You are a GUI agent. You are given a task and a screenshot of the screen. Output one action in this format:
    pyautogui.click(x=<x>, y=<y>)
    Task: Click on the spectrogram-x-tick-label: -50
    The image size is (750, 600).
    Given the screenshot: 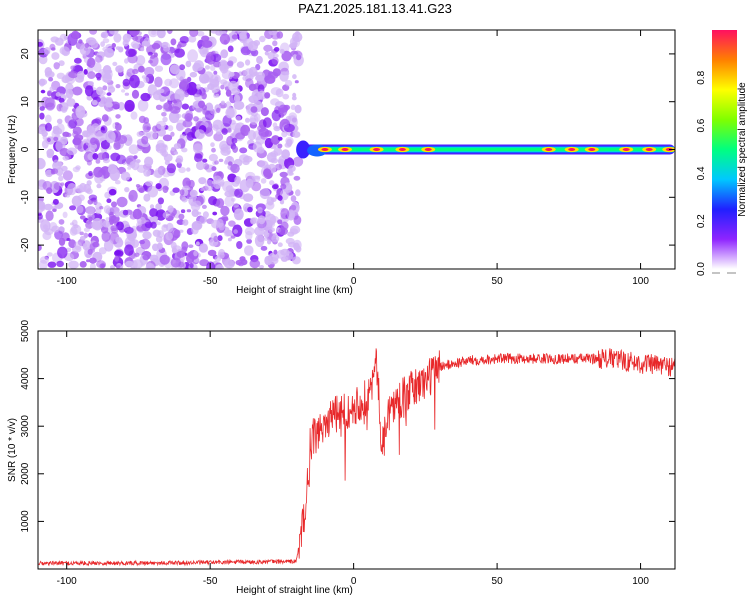 What is the action you would take?
    pyautogui.click(x=210, y=281)
    